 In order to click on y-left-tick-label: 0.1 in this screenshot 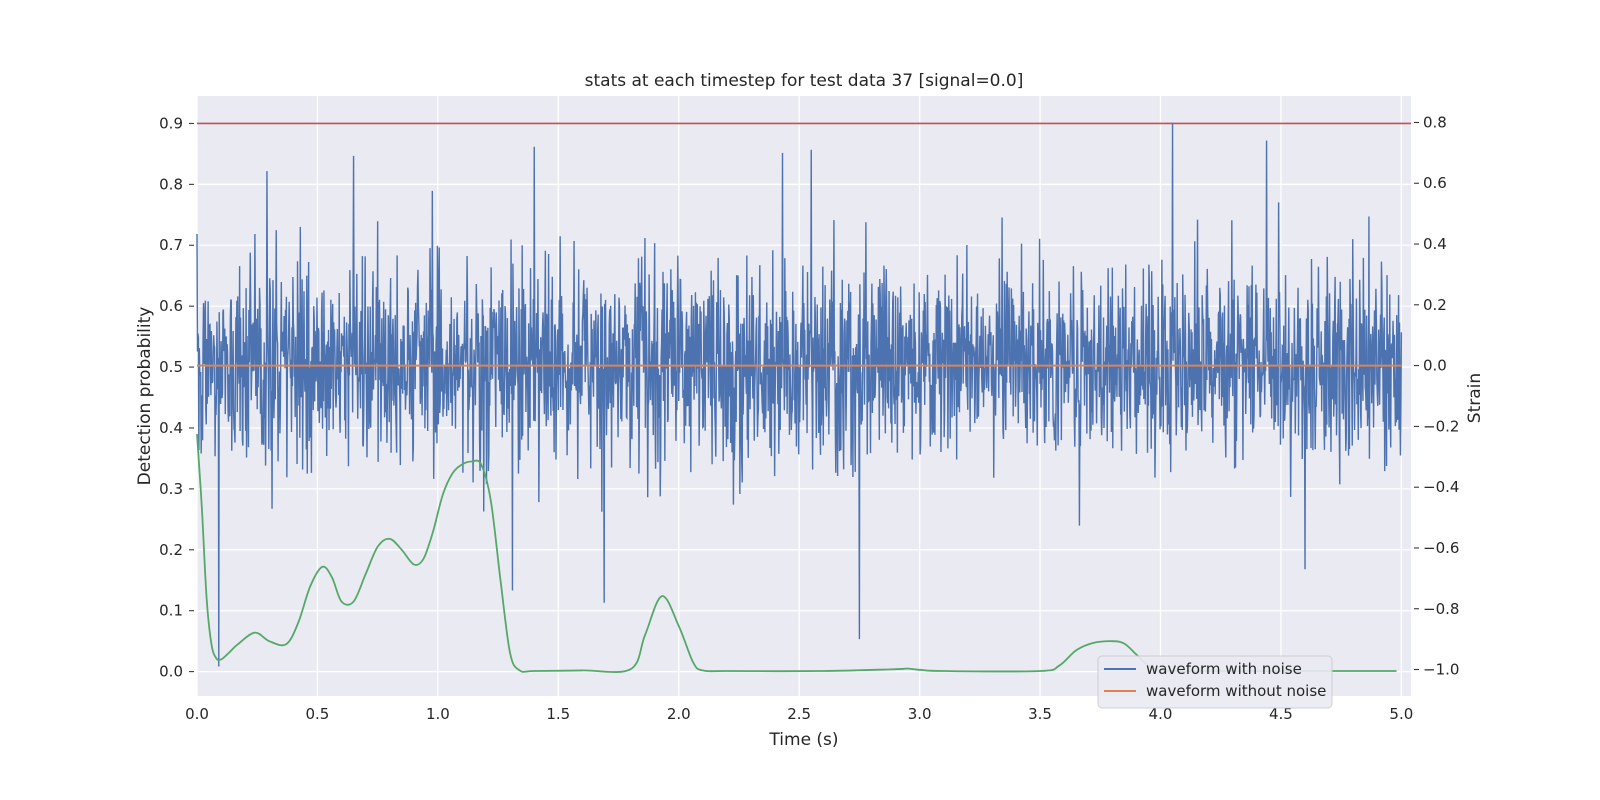, I will do `click(171, 611)`.